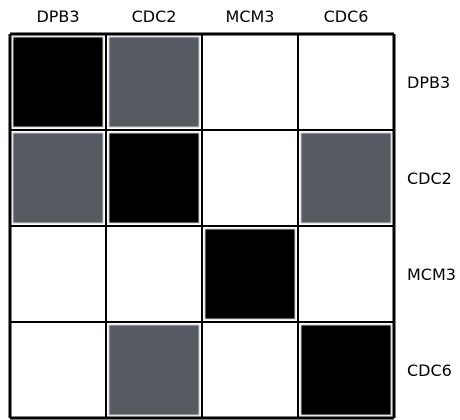  What do you see at coordinates (431, 226) in the screenshot?
I see `row-labels: DPB3 CDC2 MCM3 CDC6` at bounding box center [431, 226].